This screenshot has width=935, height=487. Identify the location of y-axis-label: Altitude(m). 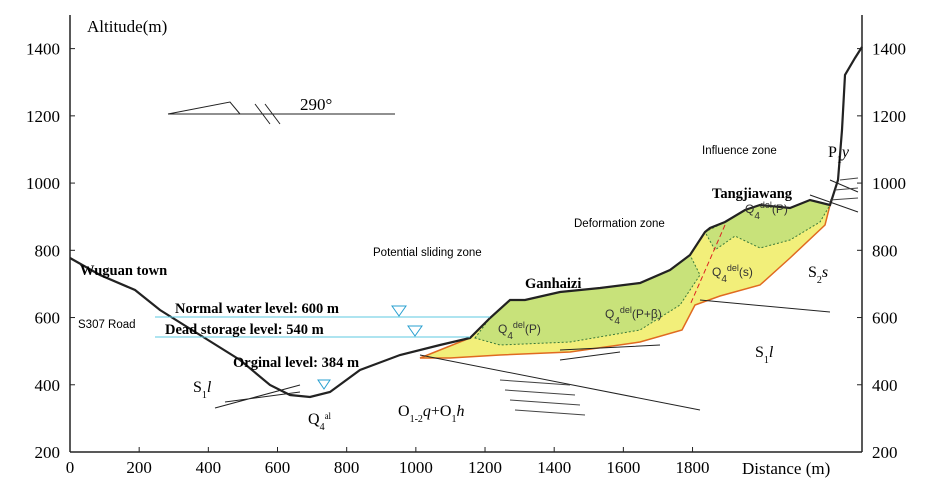
(127, 26).